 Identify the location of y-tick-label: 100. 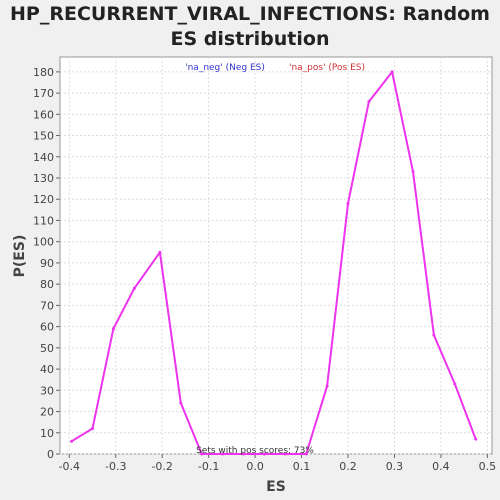
(43, 242).